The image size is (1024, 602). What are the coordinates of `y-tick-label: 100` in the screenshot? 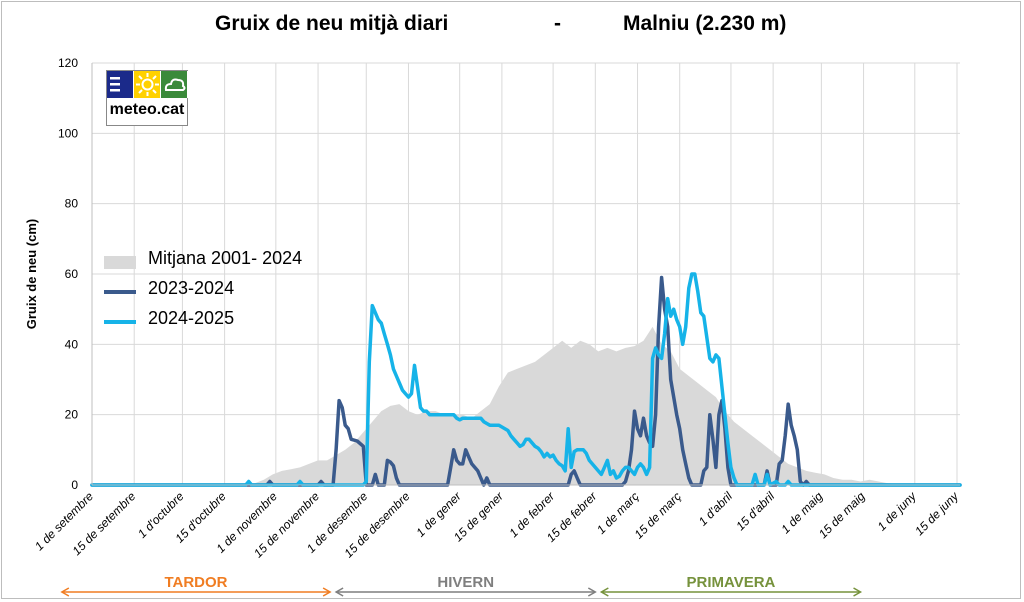 It's located at (68, 133).